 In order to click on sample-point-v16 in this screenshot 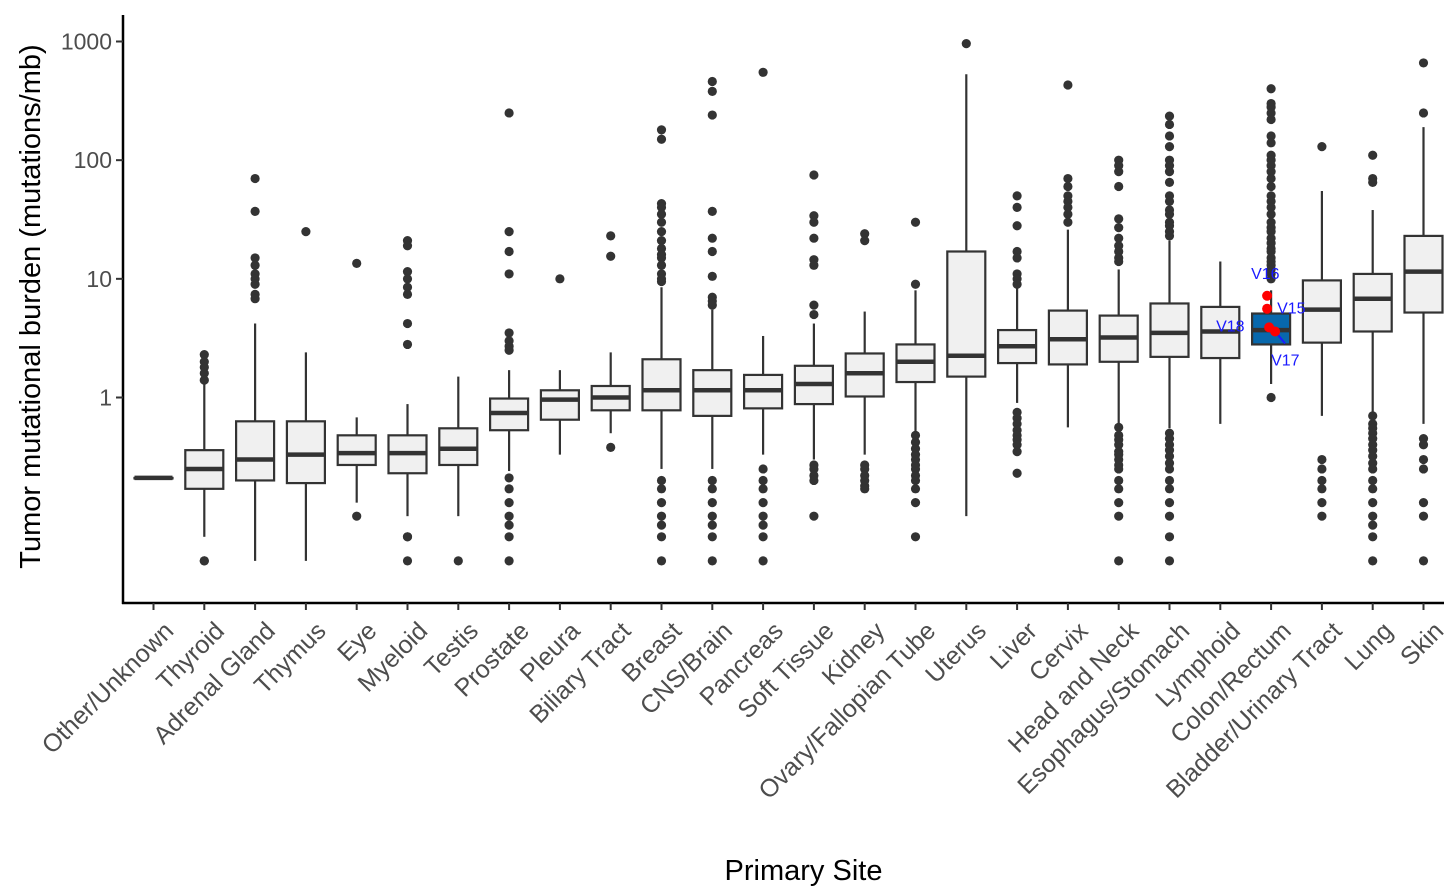, I will do `click(1267, 295)`.